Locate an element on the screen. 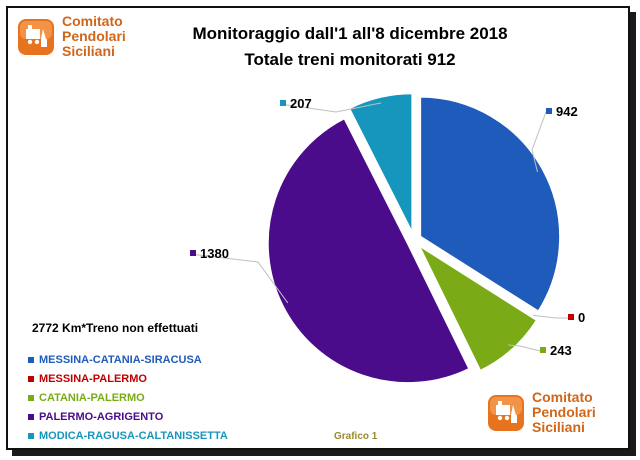 The image size is (640, 460). leader-line-palermo-agrigento is located at coordinates (239, 278).